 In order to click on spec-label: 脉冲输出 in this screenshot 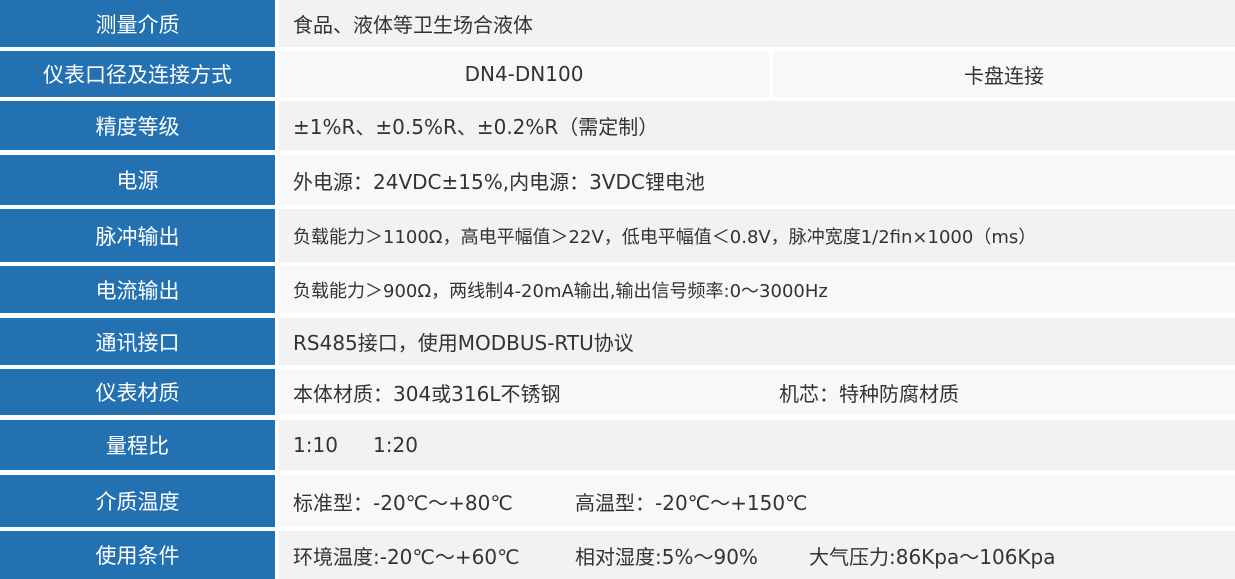, I will do `click(137, 235)`.